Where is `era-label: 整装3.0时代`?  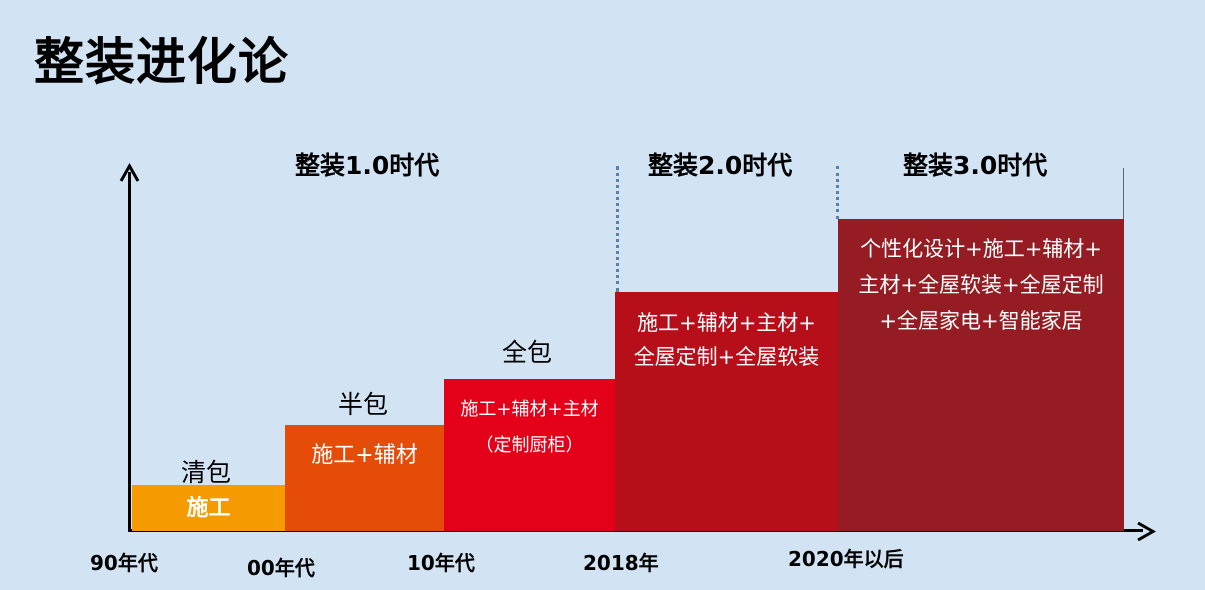 era-label: 整装3.0时代 is located at coordinates (975, 165).